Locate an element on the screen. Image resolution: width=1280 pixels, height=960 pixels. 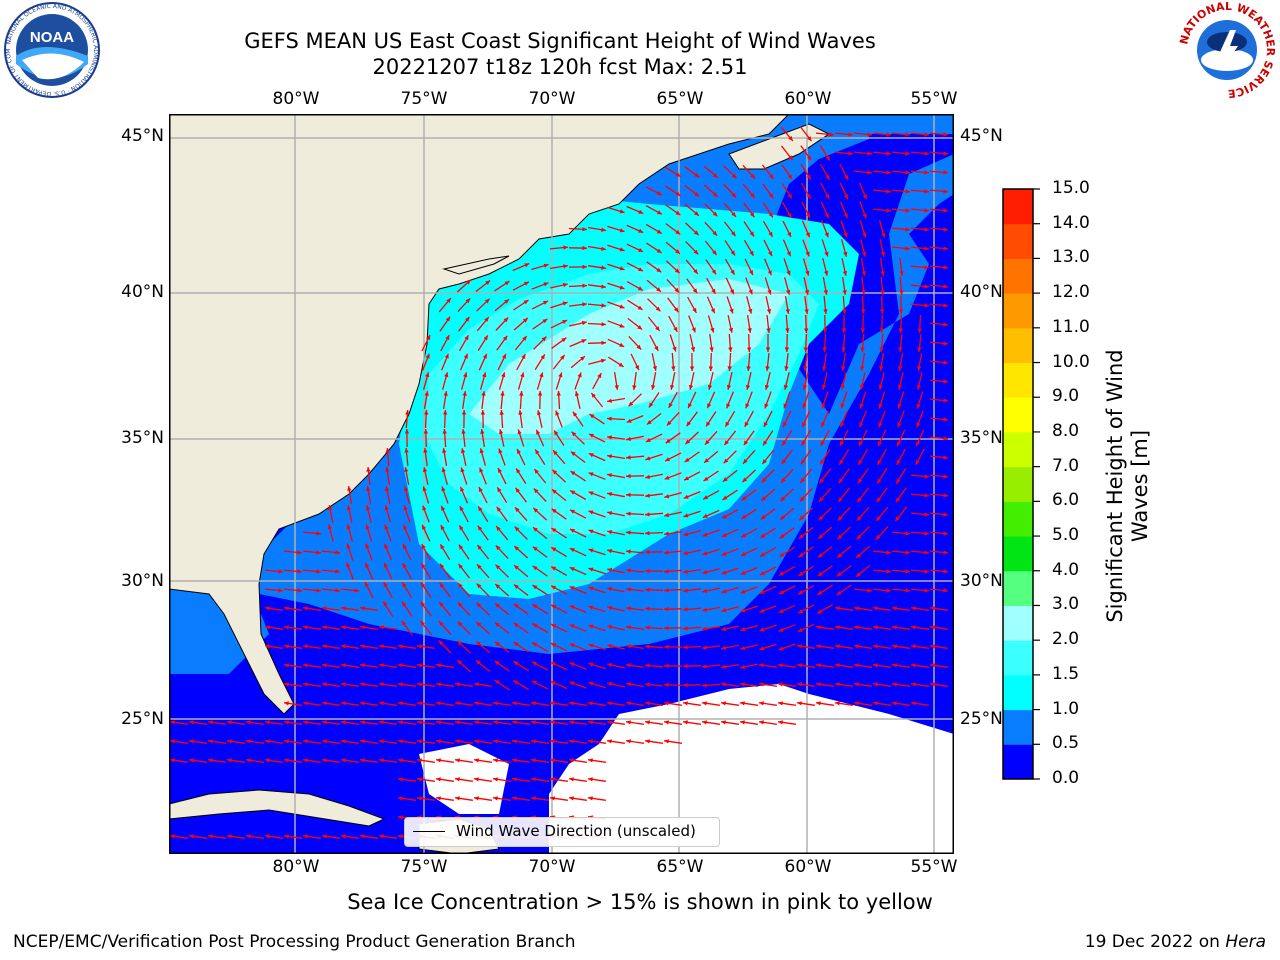
colorbar-tick-label: 5.0 is located at coordinates (1066, 535).